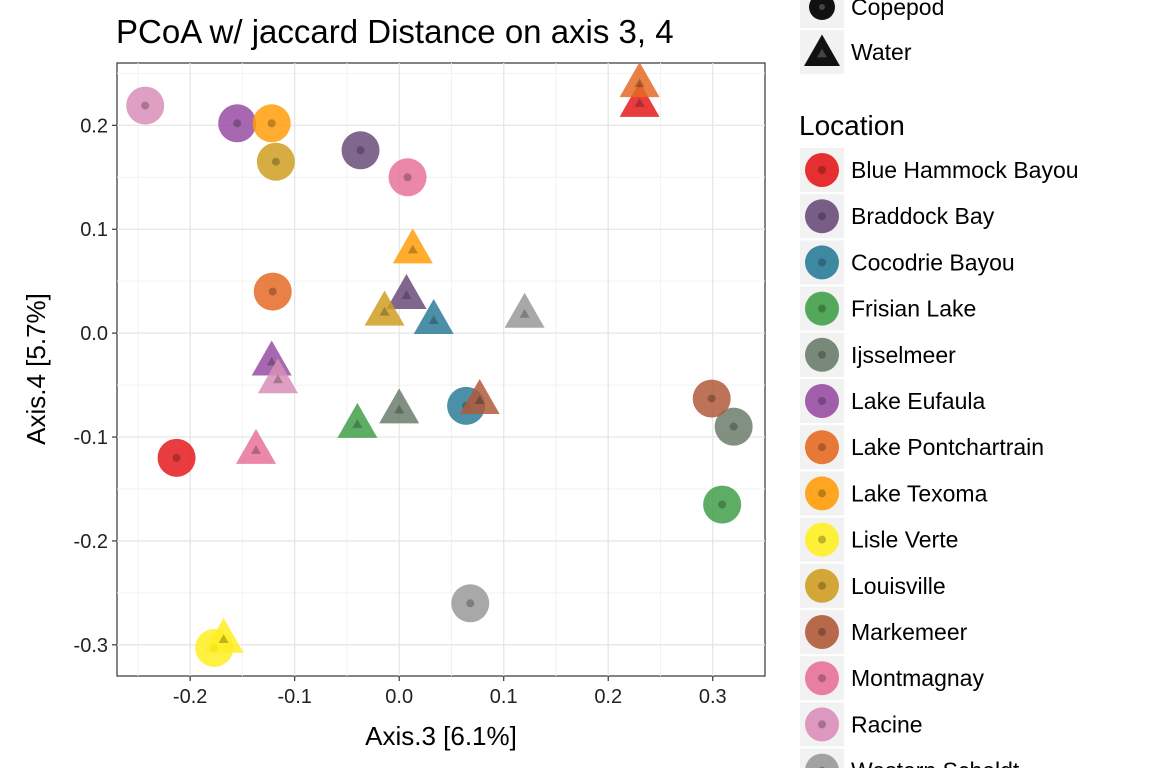 Image resolution: width=1152 pixels, height=768 pixels. What do you see at coordinates (921, 447) in the screenshot?
I see `location-legend-entry: Lake Pontchartrain` at bounding box center [921, 447].